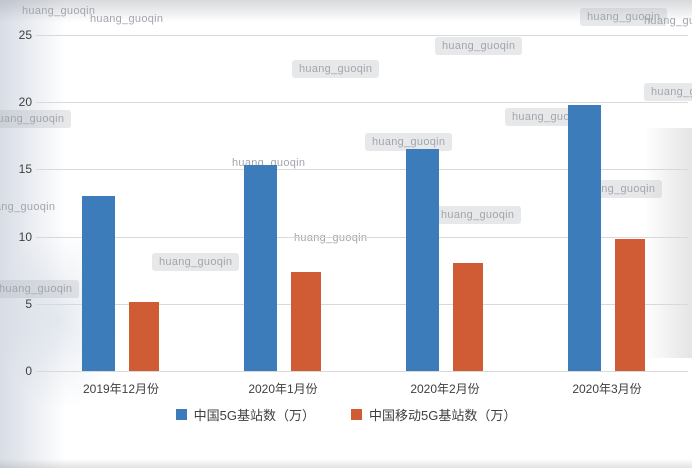 Image resolution: width=692 pixels, height=468 pixels. Describe the element at coordinates (25, 102) in the screenshot. I see `y-axis-tick-label: 20` at that location.